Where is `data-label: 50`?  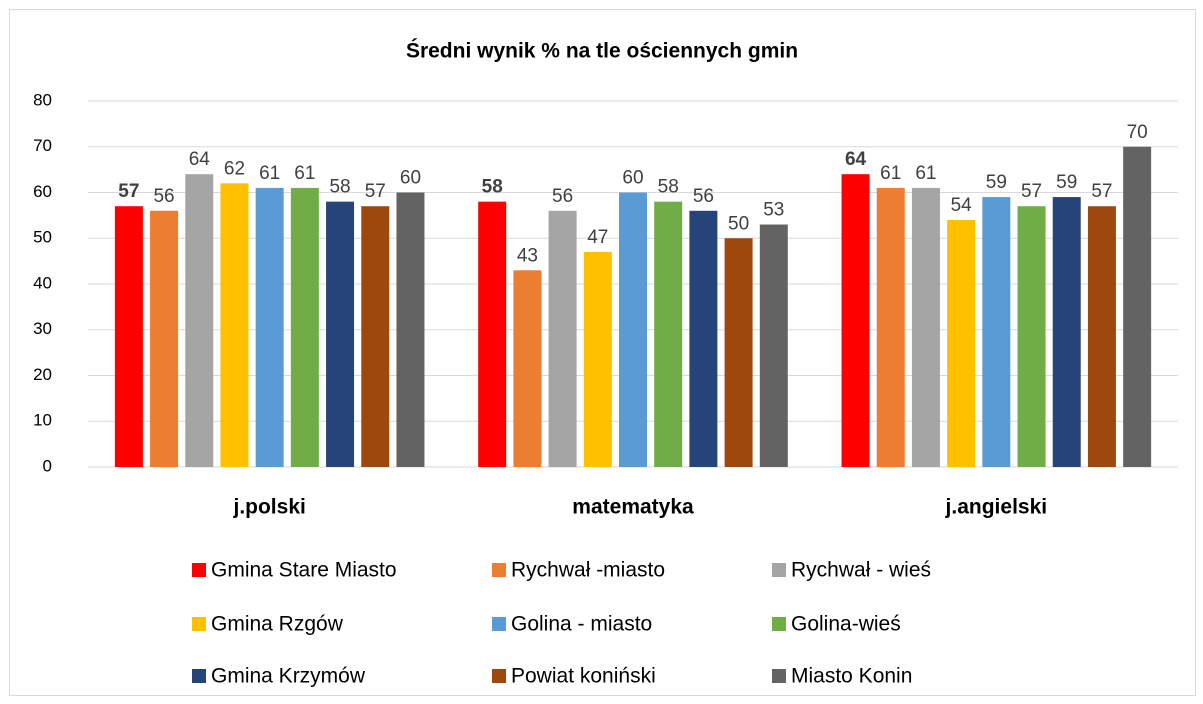 data-label: 50 is located at coordinates (738, 223).